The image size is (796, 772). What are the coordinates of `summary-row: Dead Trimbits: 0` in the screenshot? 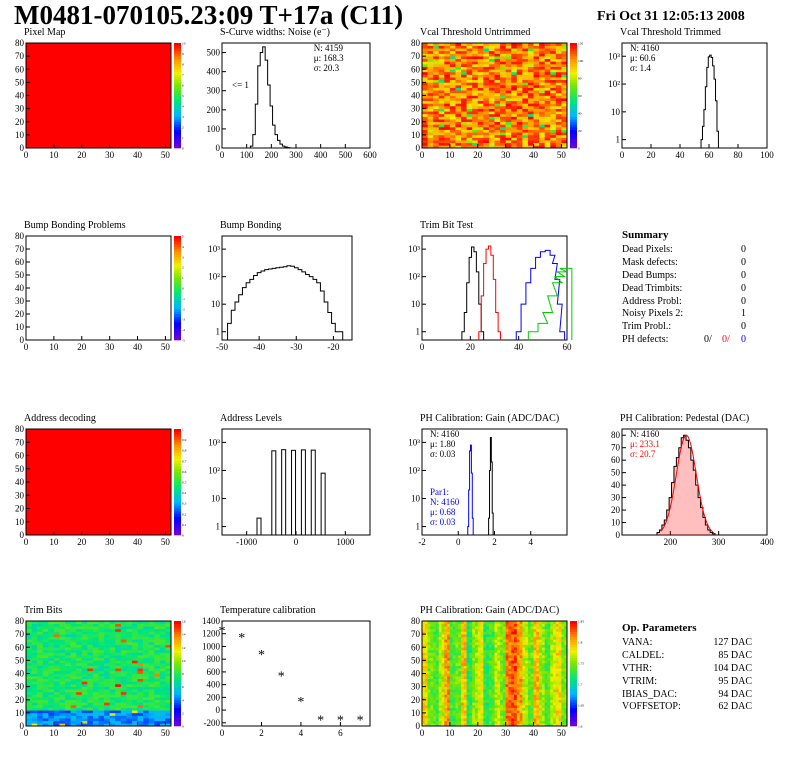 It's located at (684, 289).